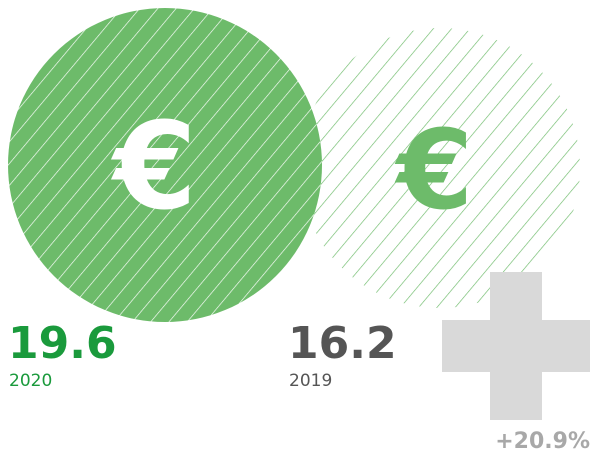 This screenshot has height=455, width=595. Describe the element at coordinates (62, 343) in the screenshot. I see `value-2020: 19.6` at that location.